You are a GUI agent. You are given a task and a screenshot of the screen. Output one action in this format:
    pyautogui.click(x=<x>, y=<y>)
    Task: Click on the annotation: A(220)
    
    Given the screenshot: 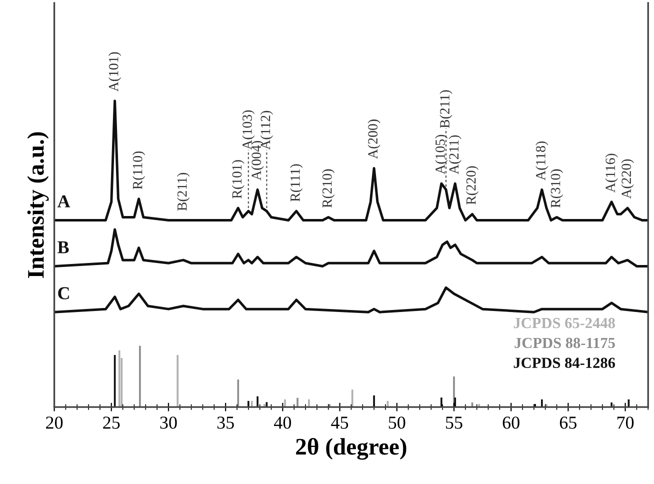 What is the action you would take?
    pyautogui.click(x=627, y=179)
    